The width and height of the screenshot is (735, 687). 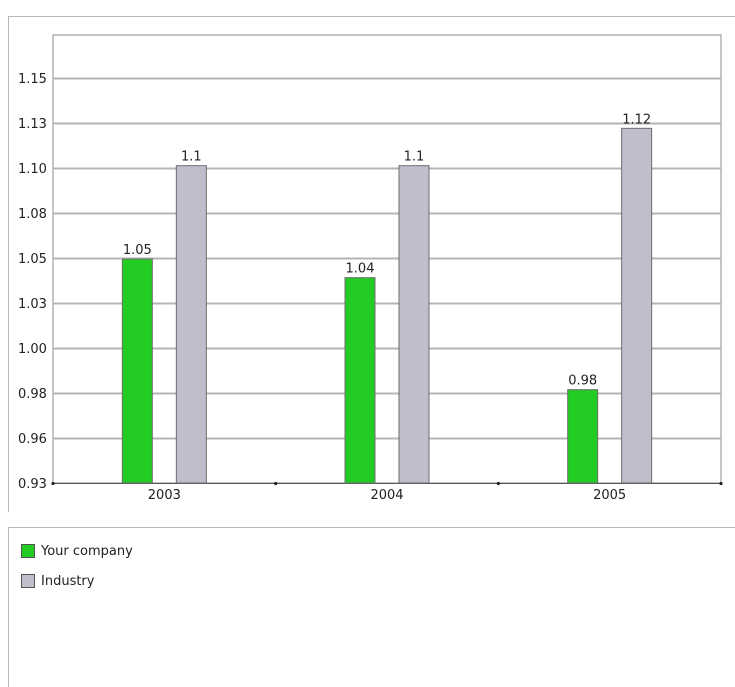 I want to click on x-tick-label: 2004, so click(x=386, y=495).